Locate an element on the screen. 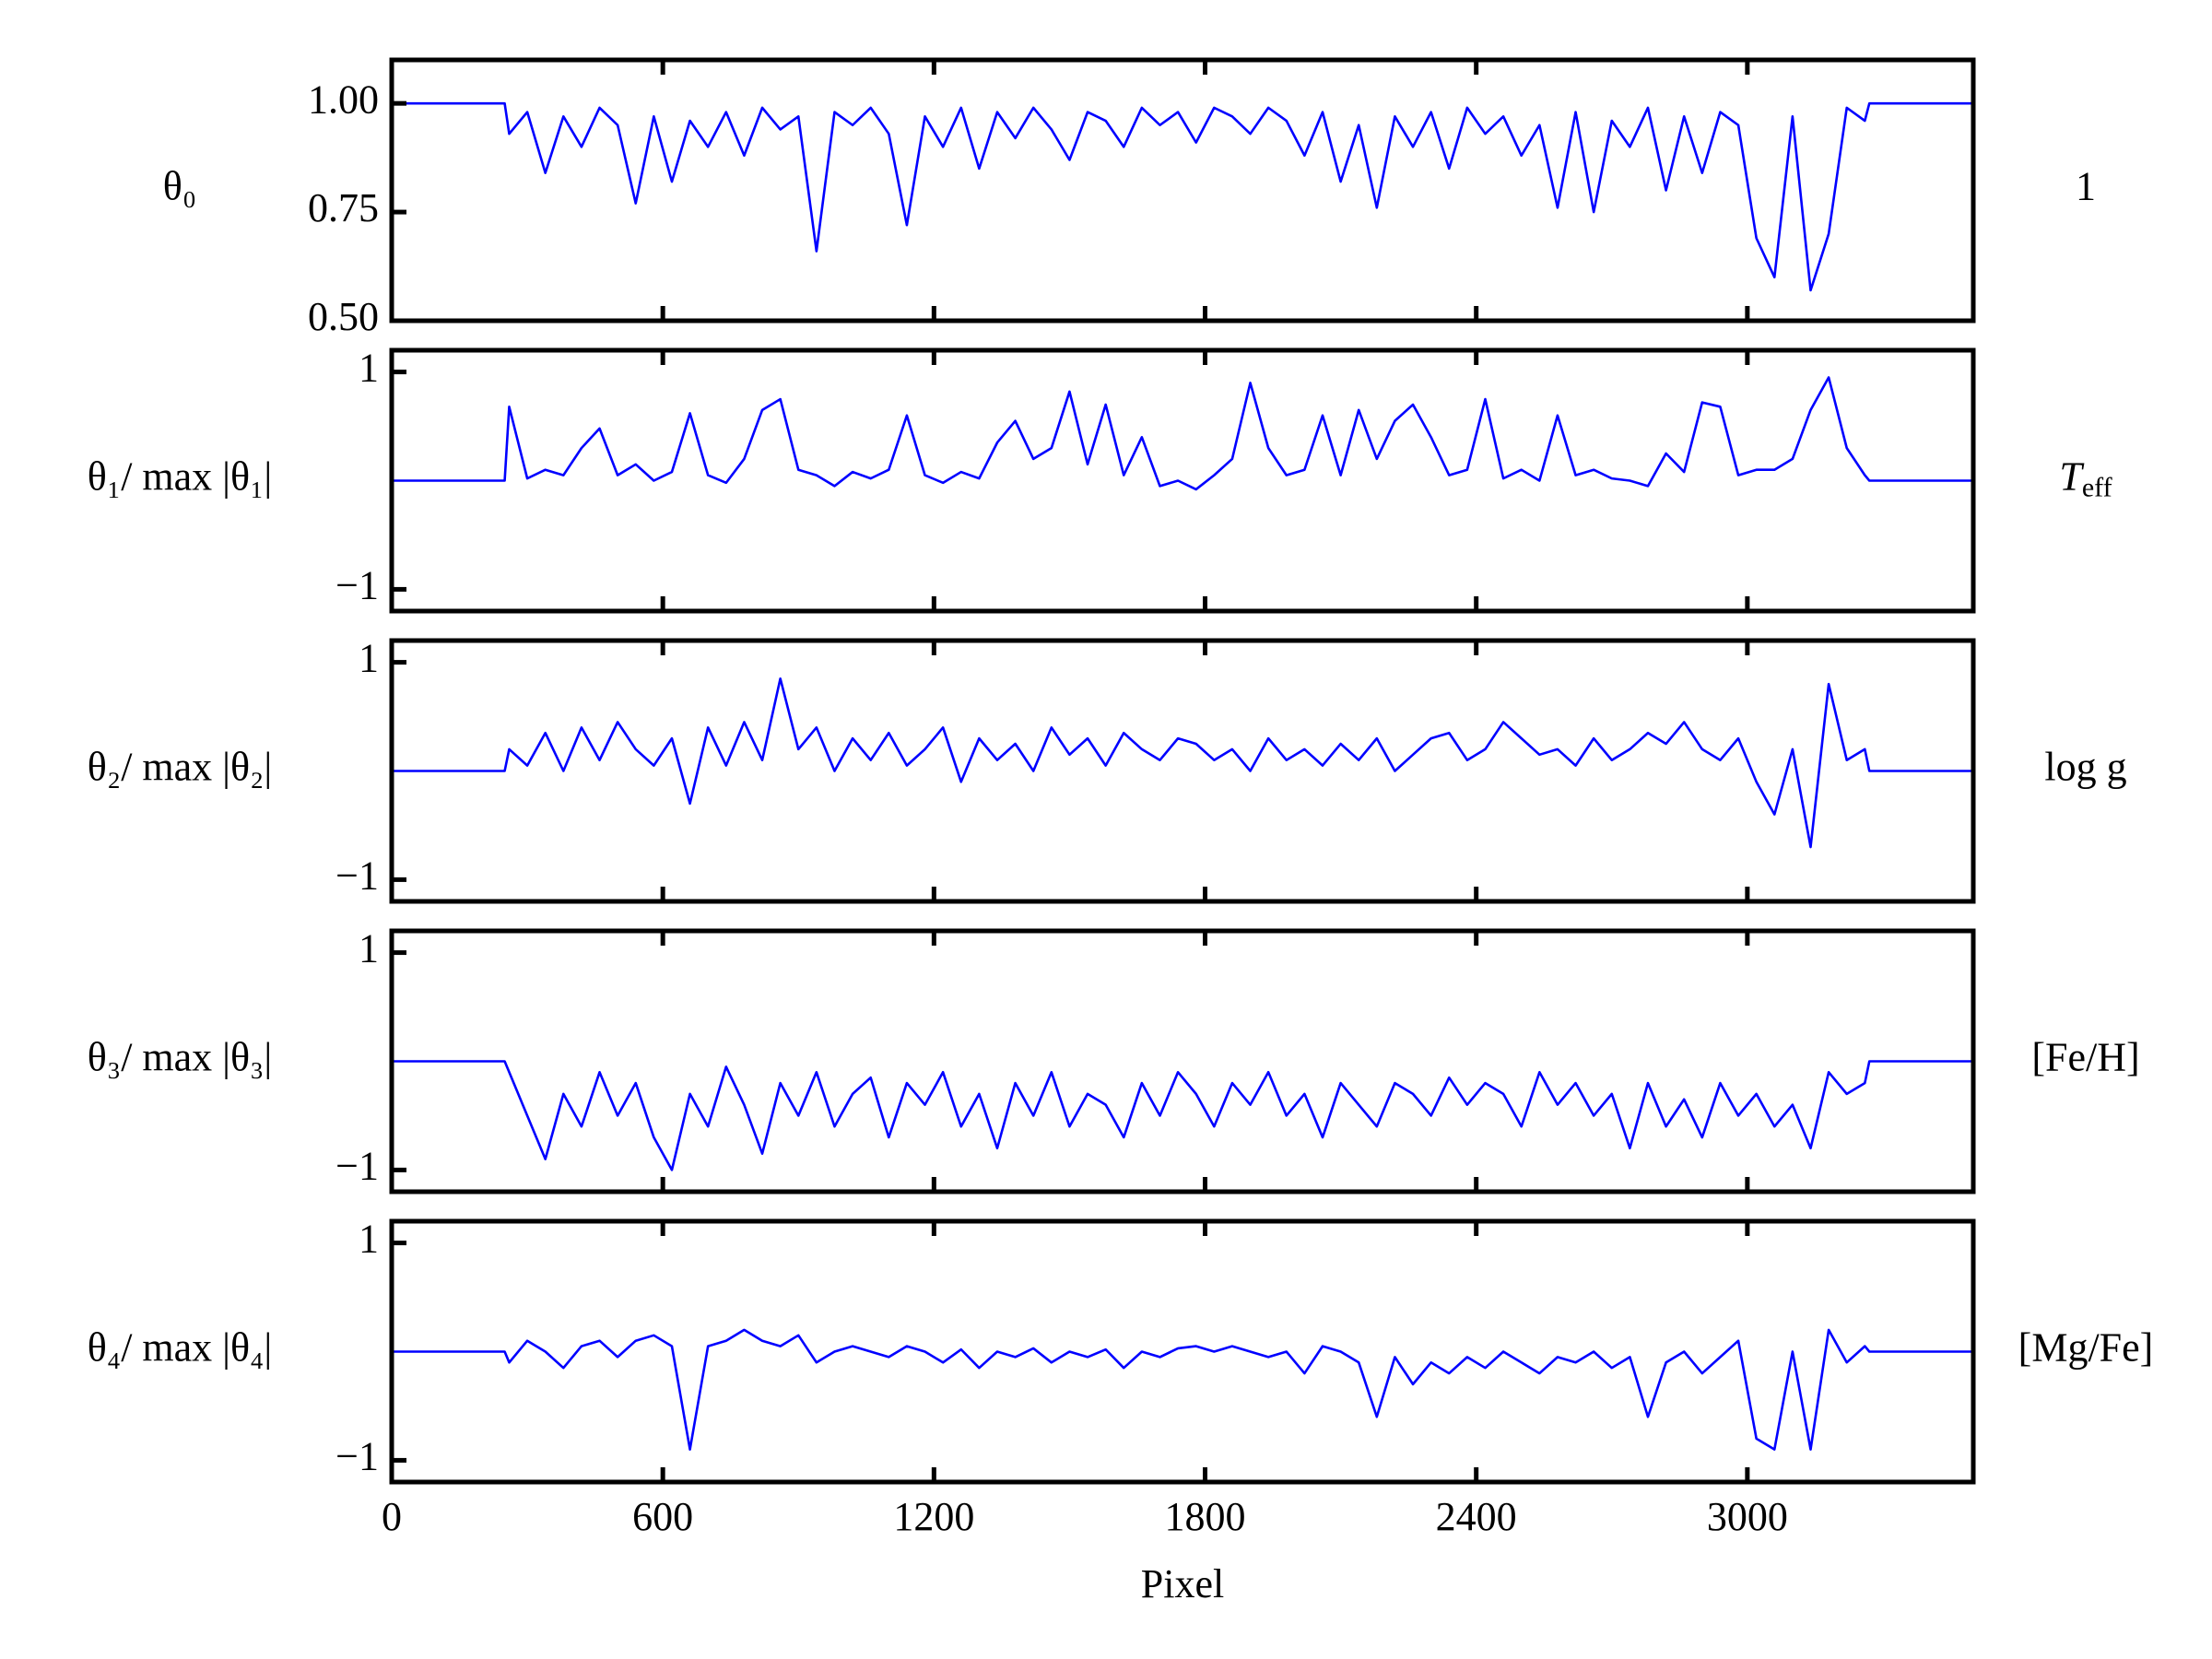 The height and width of the screenshot is (1659, 2212). y-axis-label: θ₁/ max |θ₁| is located at coordinates (180, 477).